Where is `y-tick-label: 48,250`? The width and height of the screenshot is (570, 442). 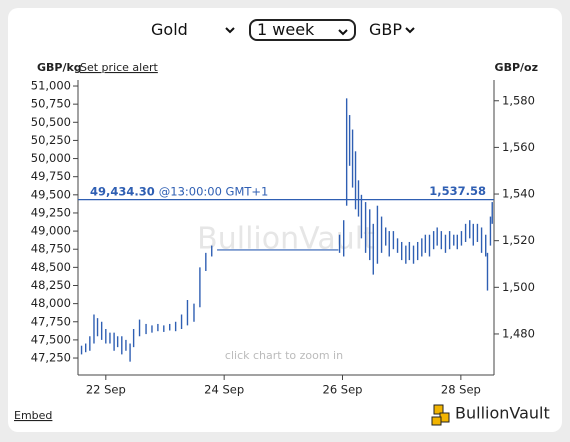
y-tick-label: 48,250 is located at coordinates (51, 285).